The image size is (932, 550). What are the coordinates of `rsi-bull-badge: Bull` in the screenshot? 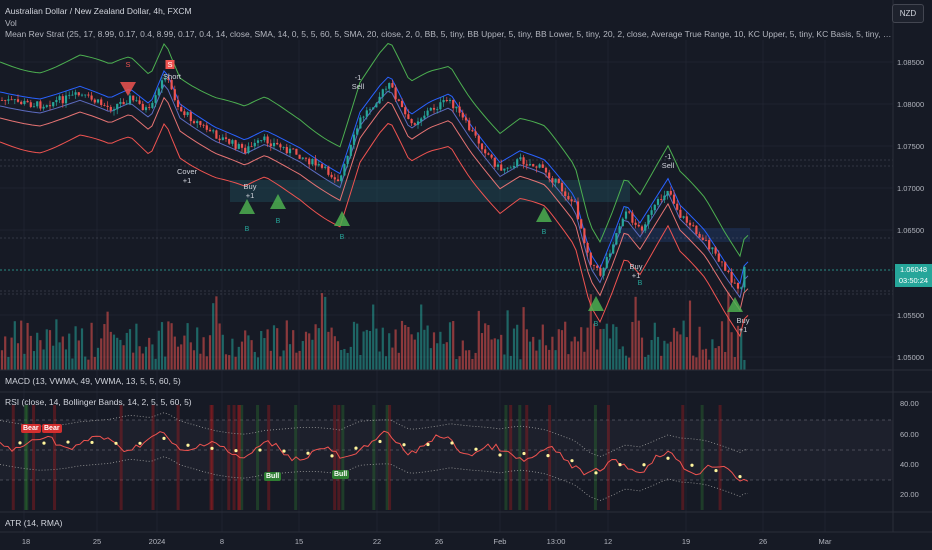 It's located at (273, 476).